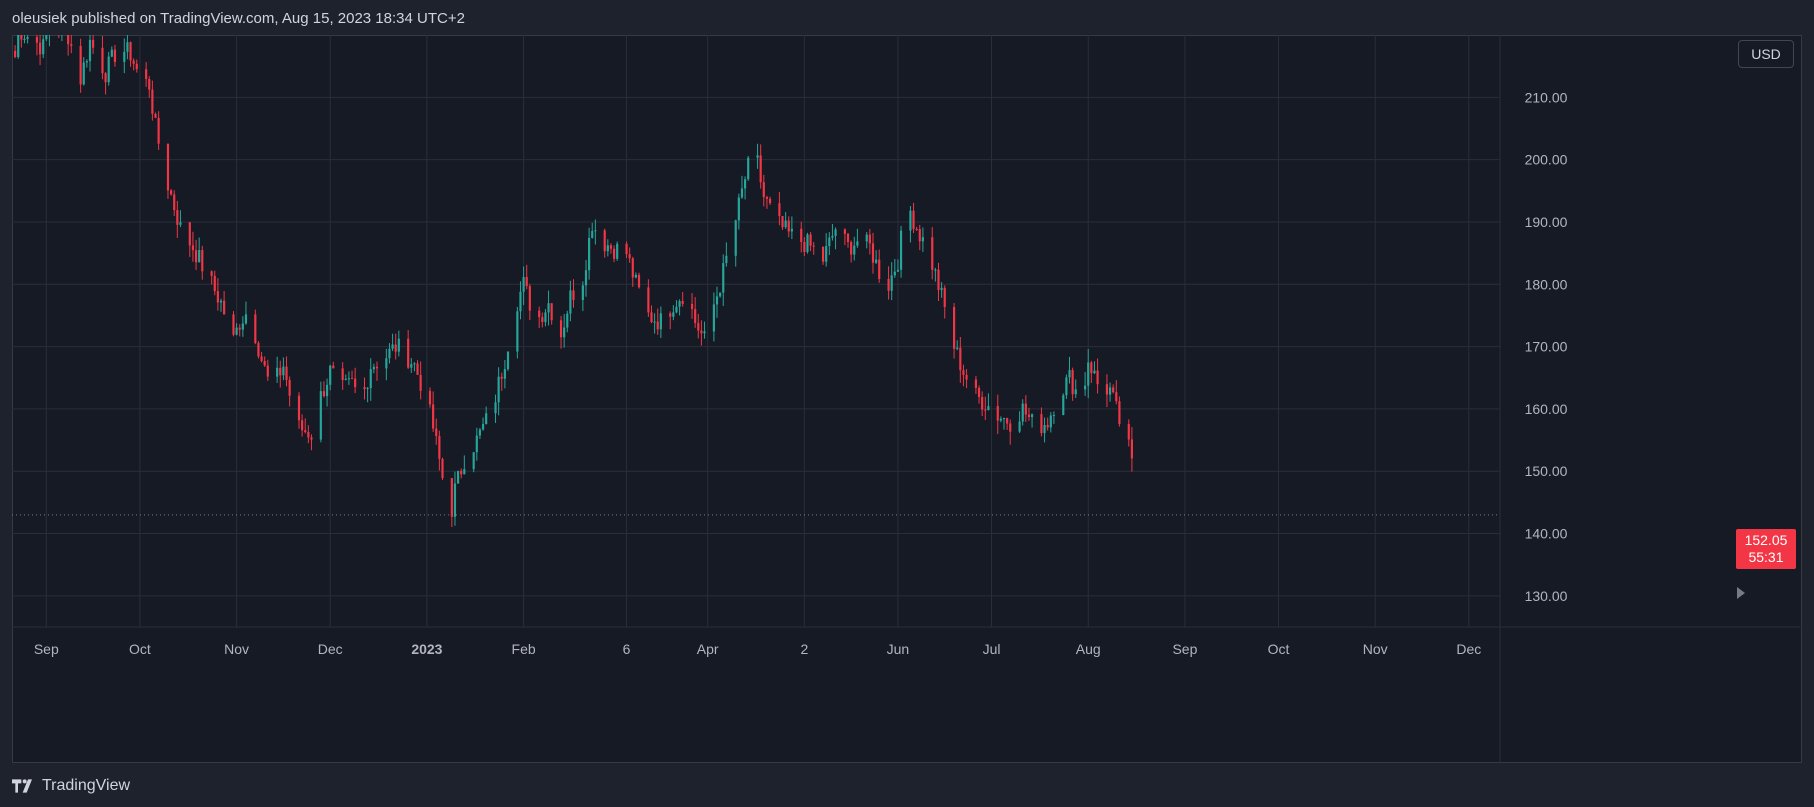  I want to click on triangle-right-icon, so click(1741, 593).